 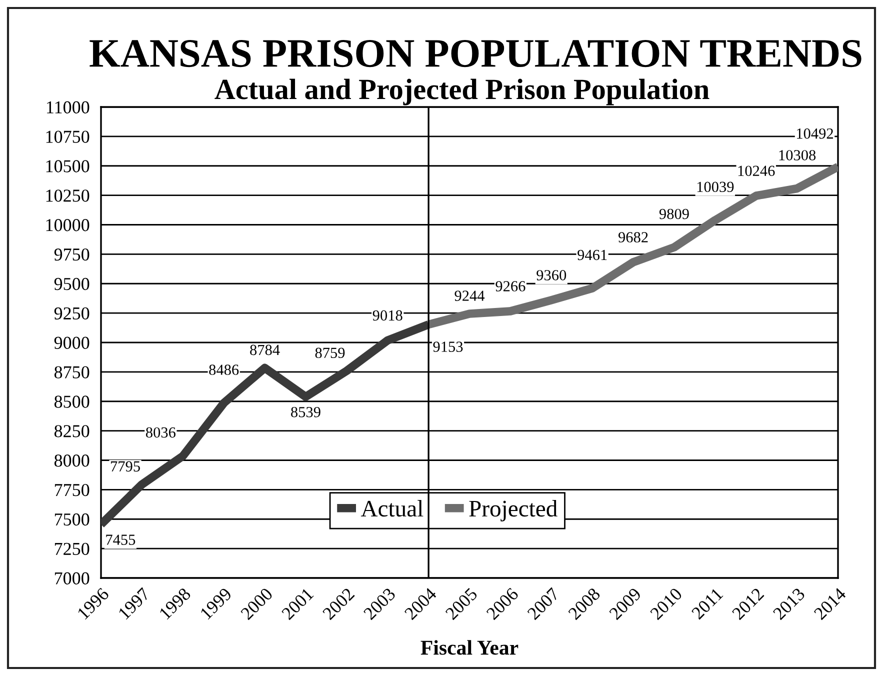 What do you see at coordinates (68, 166) in the screenshot?
I see `y-tick-label: 10500` at bounding box center [68, 166].